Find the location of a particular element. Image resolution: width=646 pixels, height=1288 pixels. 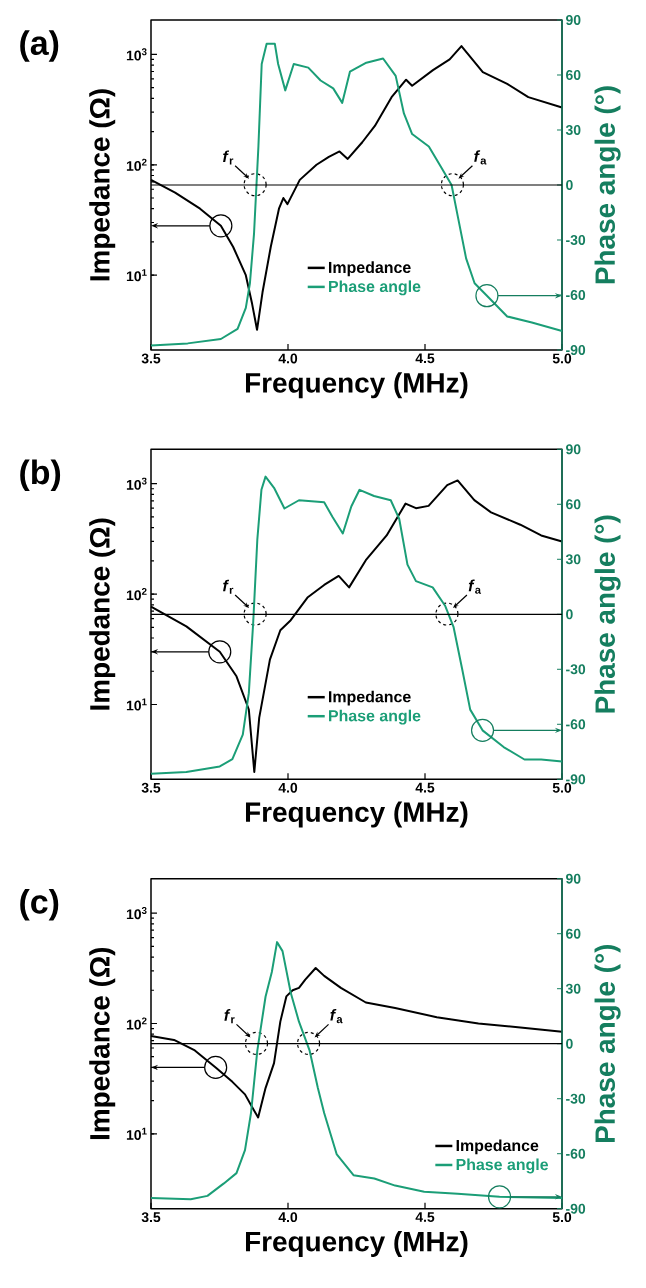

chart-title: (c) is located at coordinates (39, 904).